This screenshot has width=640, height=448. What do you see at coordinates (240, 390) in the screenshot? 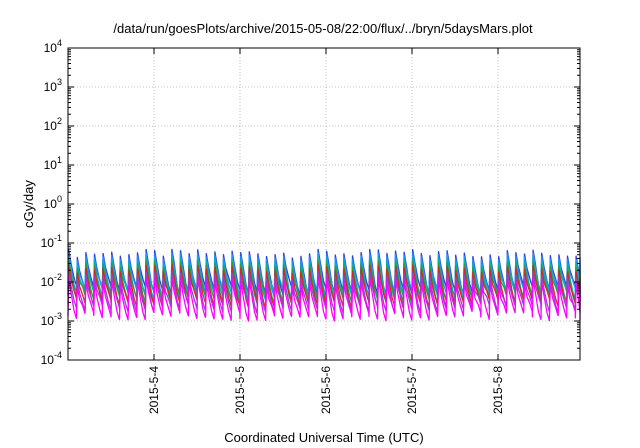
I see `x-tick-label: 2015-5-5` at bounding box center [240, 390].